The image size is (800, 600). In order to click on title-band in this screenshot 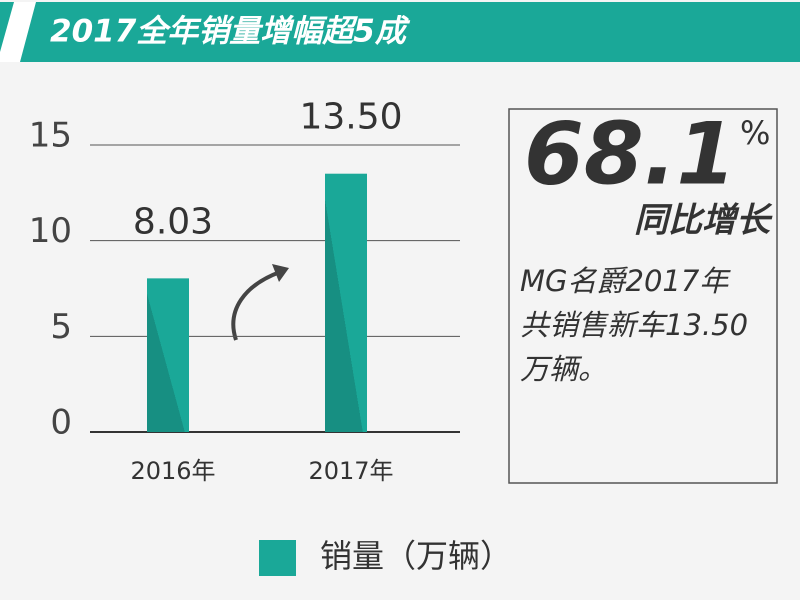, I will do `click(400, 32)`.